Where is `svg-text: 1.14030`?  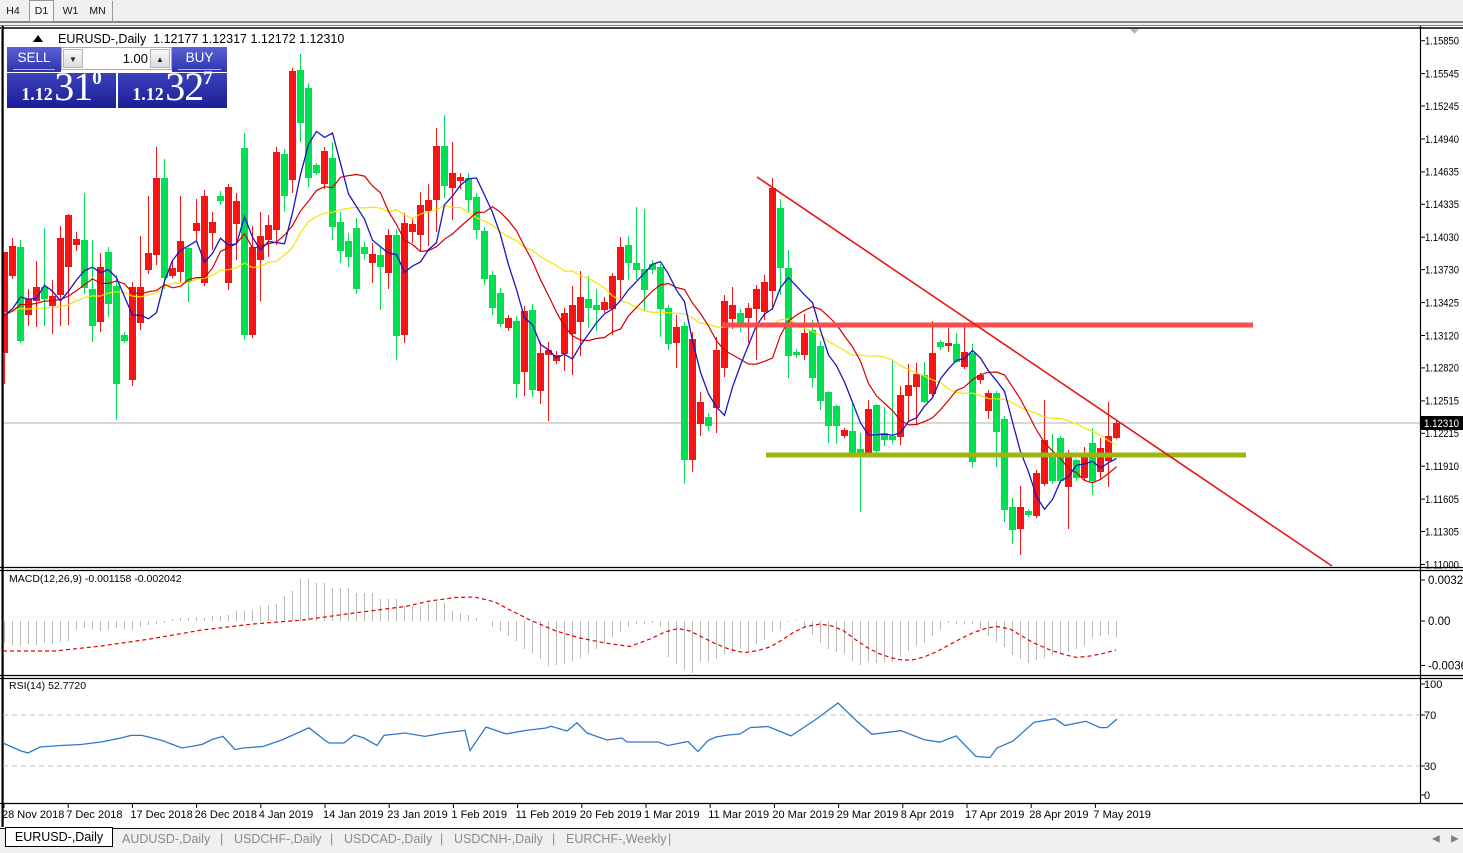
svg-text: 1.14030 is located at coordinates (1442, 238).